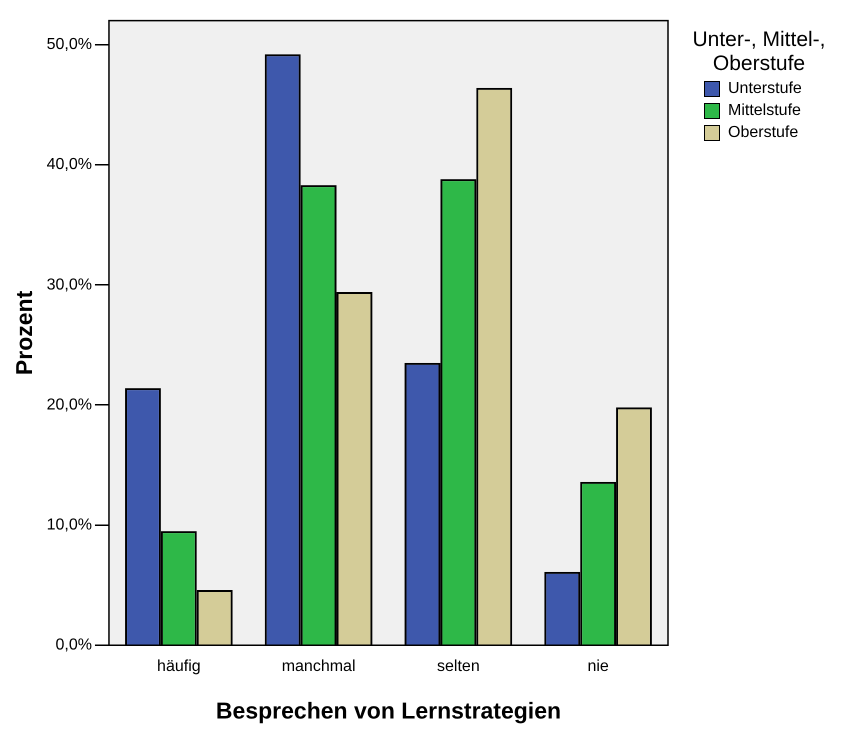 The image size is (846, 738). Describe the element at coordinates (179, 667) in the screenshot. I see `x-tick-label: häufig` at that location.